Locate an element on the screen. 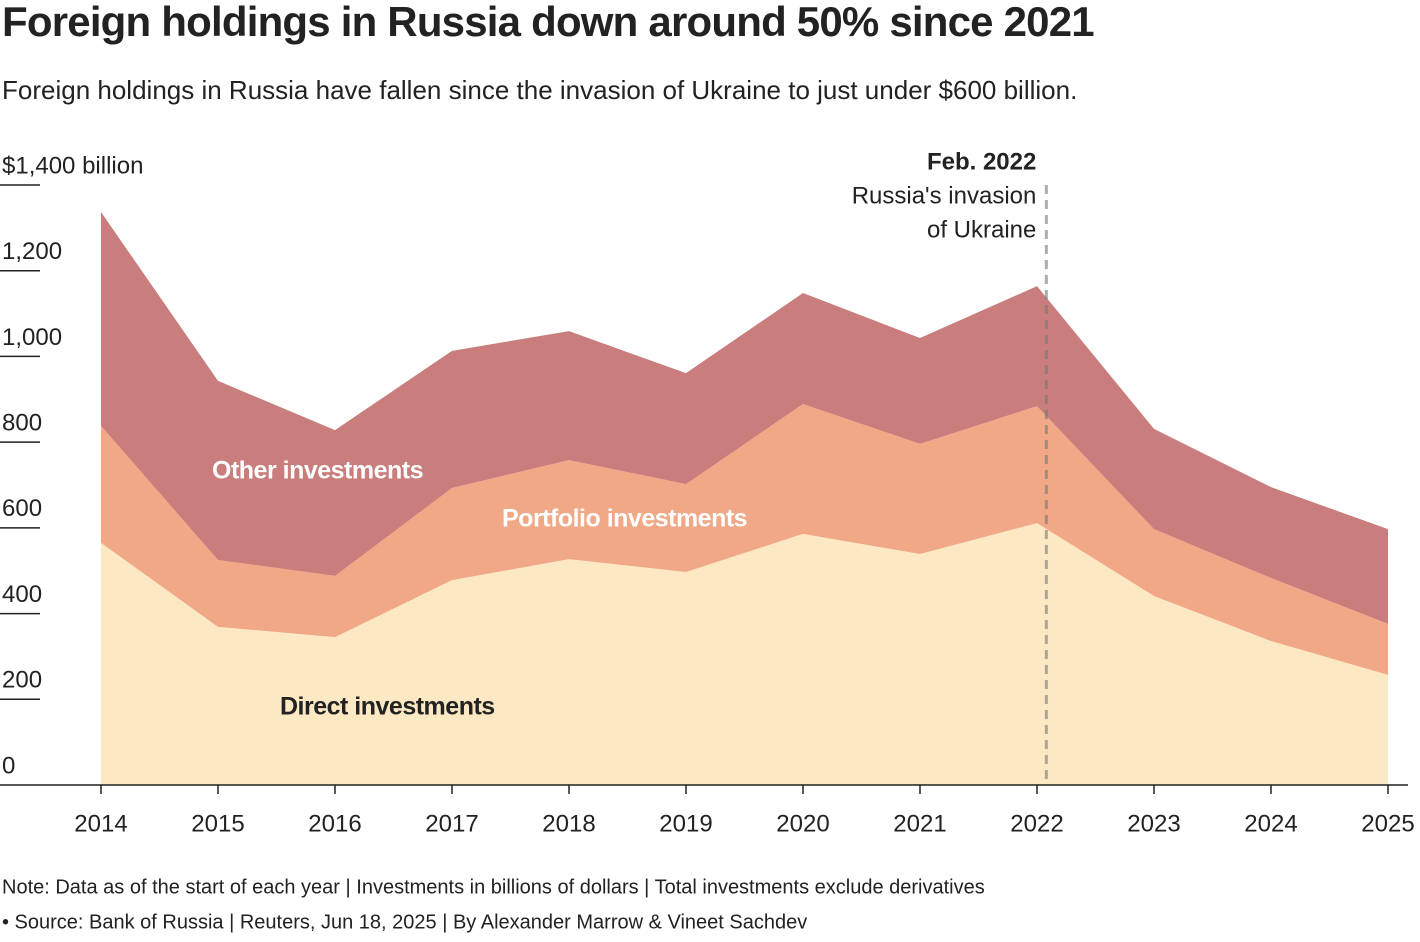 This screenshot has height=942, width=1420. y-tick-label: 1,200 is located at coordinates (32, 251).